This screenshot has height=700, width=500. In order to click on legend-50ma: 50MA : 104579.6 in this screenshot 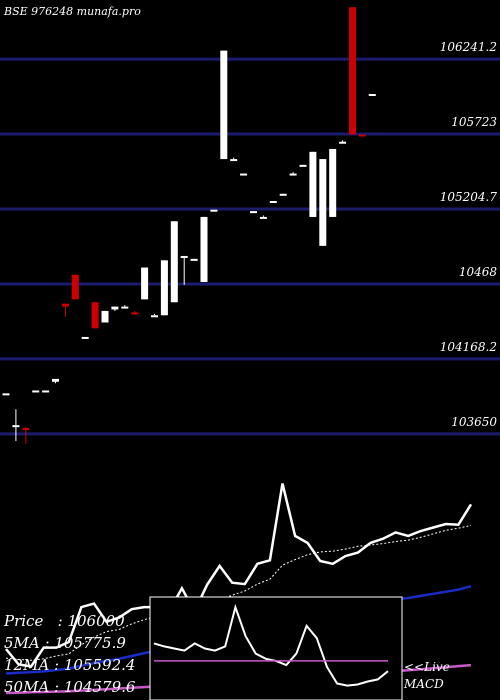, I will do `click(70, 687)`.